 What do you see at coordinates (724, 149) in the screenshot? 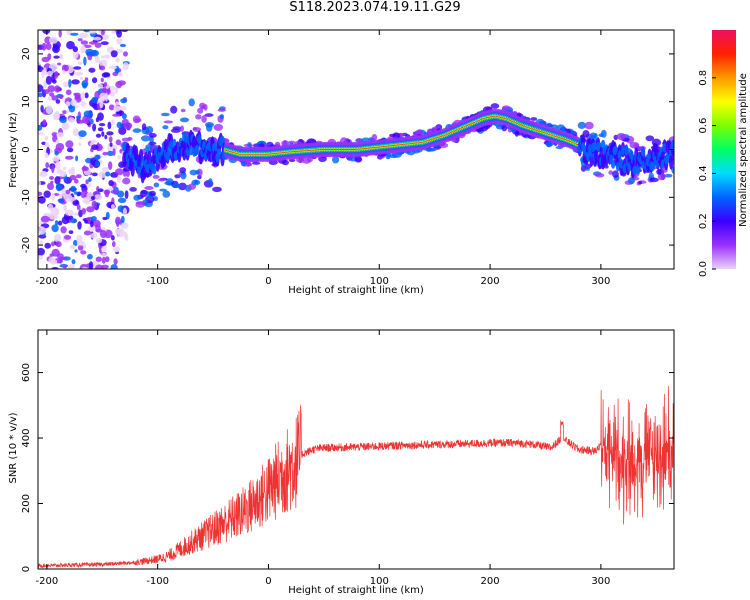
I see `colorbar-gradient` at bounding box center [724, 149].